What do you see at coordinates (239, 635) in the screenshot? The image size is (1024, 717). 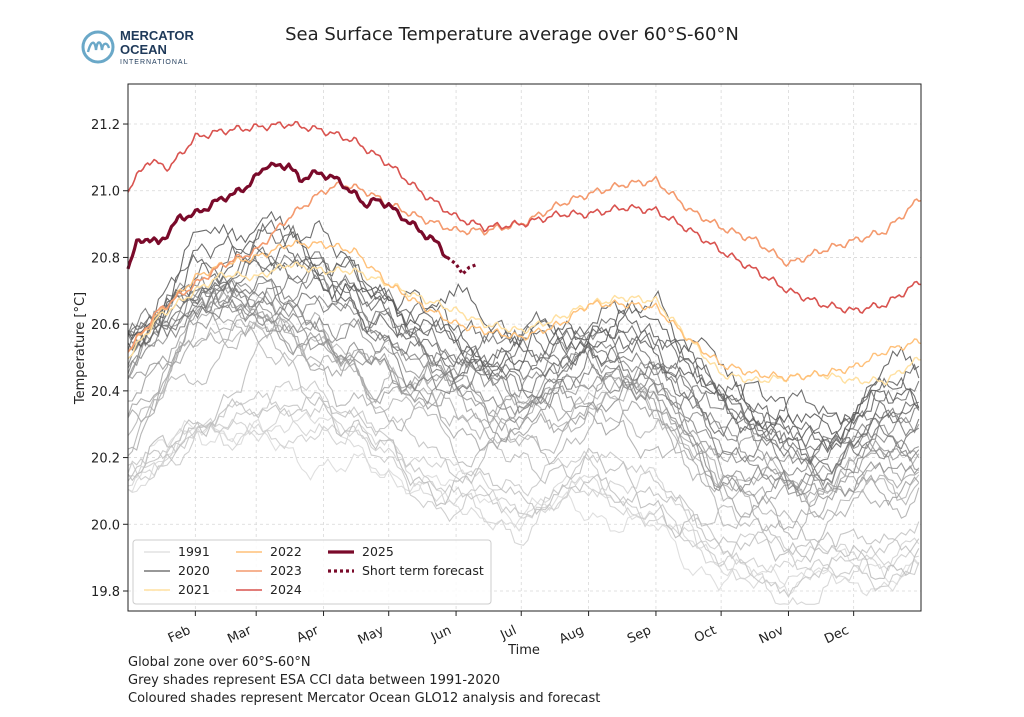 I see `x-tick-label-mar: Mar` at bounding box center [239, 635].